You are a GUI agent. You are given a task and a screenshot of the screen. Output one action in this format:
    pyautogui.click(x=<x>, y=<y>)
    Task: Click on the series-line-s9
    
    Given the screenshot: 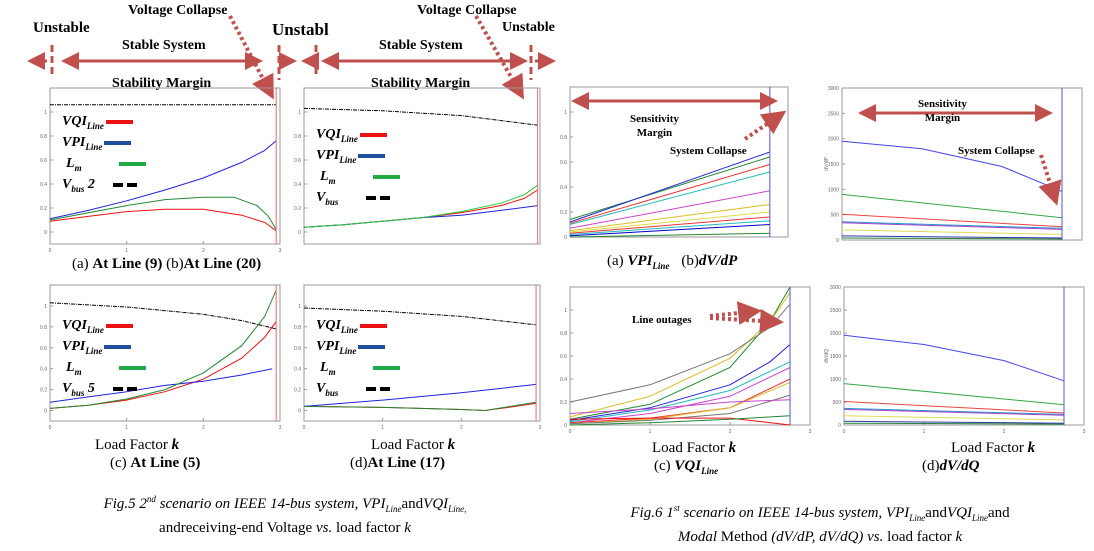 What is the action you would take?
    pyautogui.click(x=680, y=409)
    